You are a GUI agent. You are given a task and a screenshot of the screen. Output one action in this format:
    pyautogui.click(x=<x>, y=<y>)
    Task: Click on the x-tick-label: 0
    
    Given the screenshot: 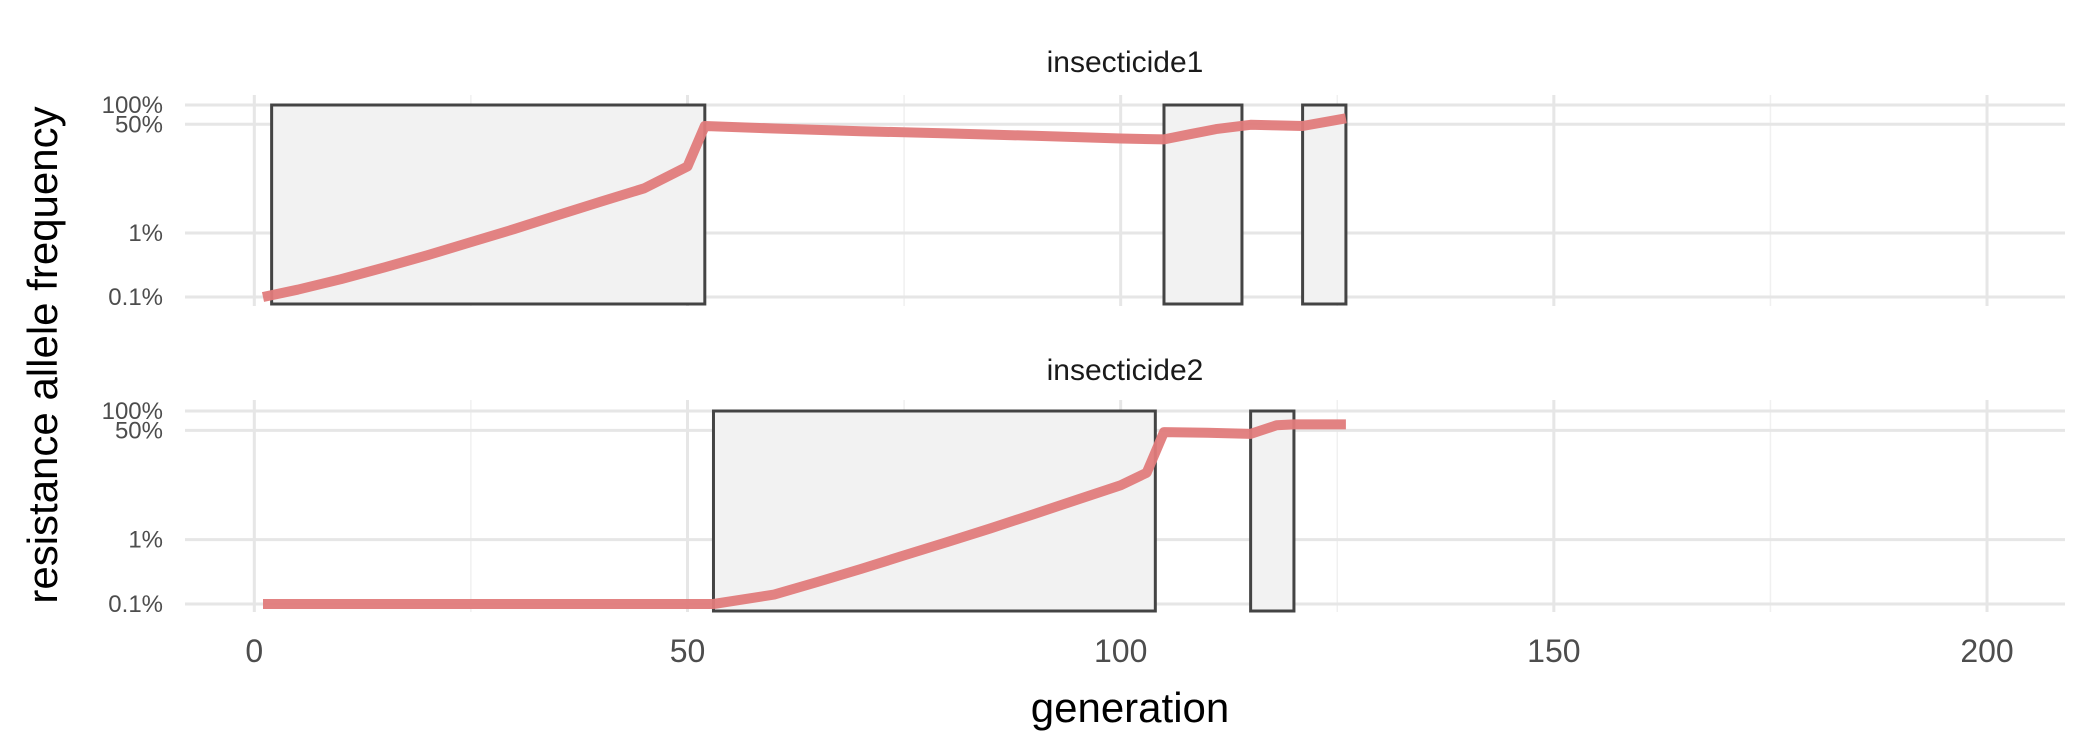 What is the action you would take?
    pyautogui.click(x=254, y=651)
    